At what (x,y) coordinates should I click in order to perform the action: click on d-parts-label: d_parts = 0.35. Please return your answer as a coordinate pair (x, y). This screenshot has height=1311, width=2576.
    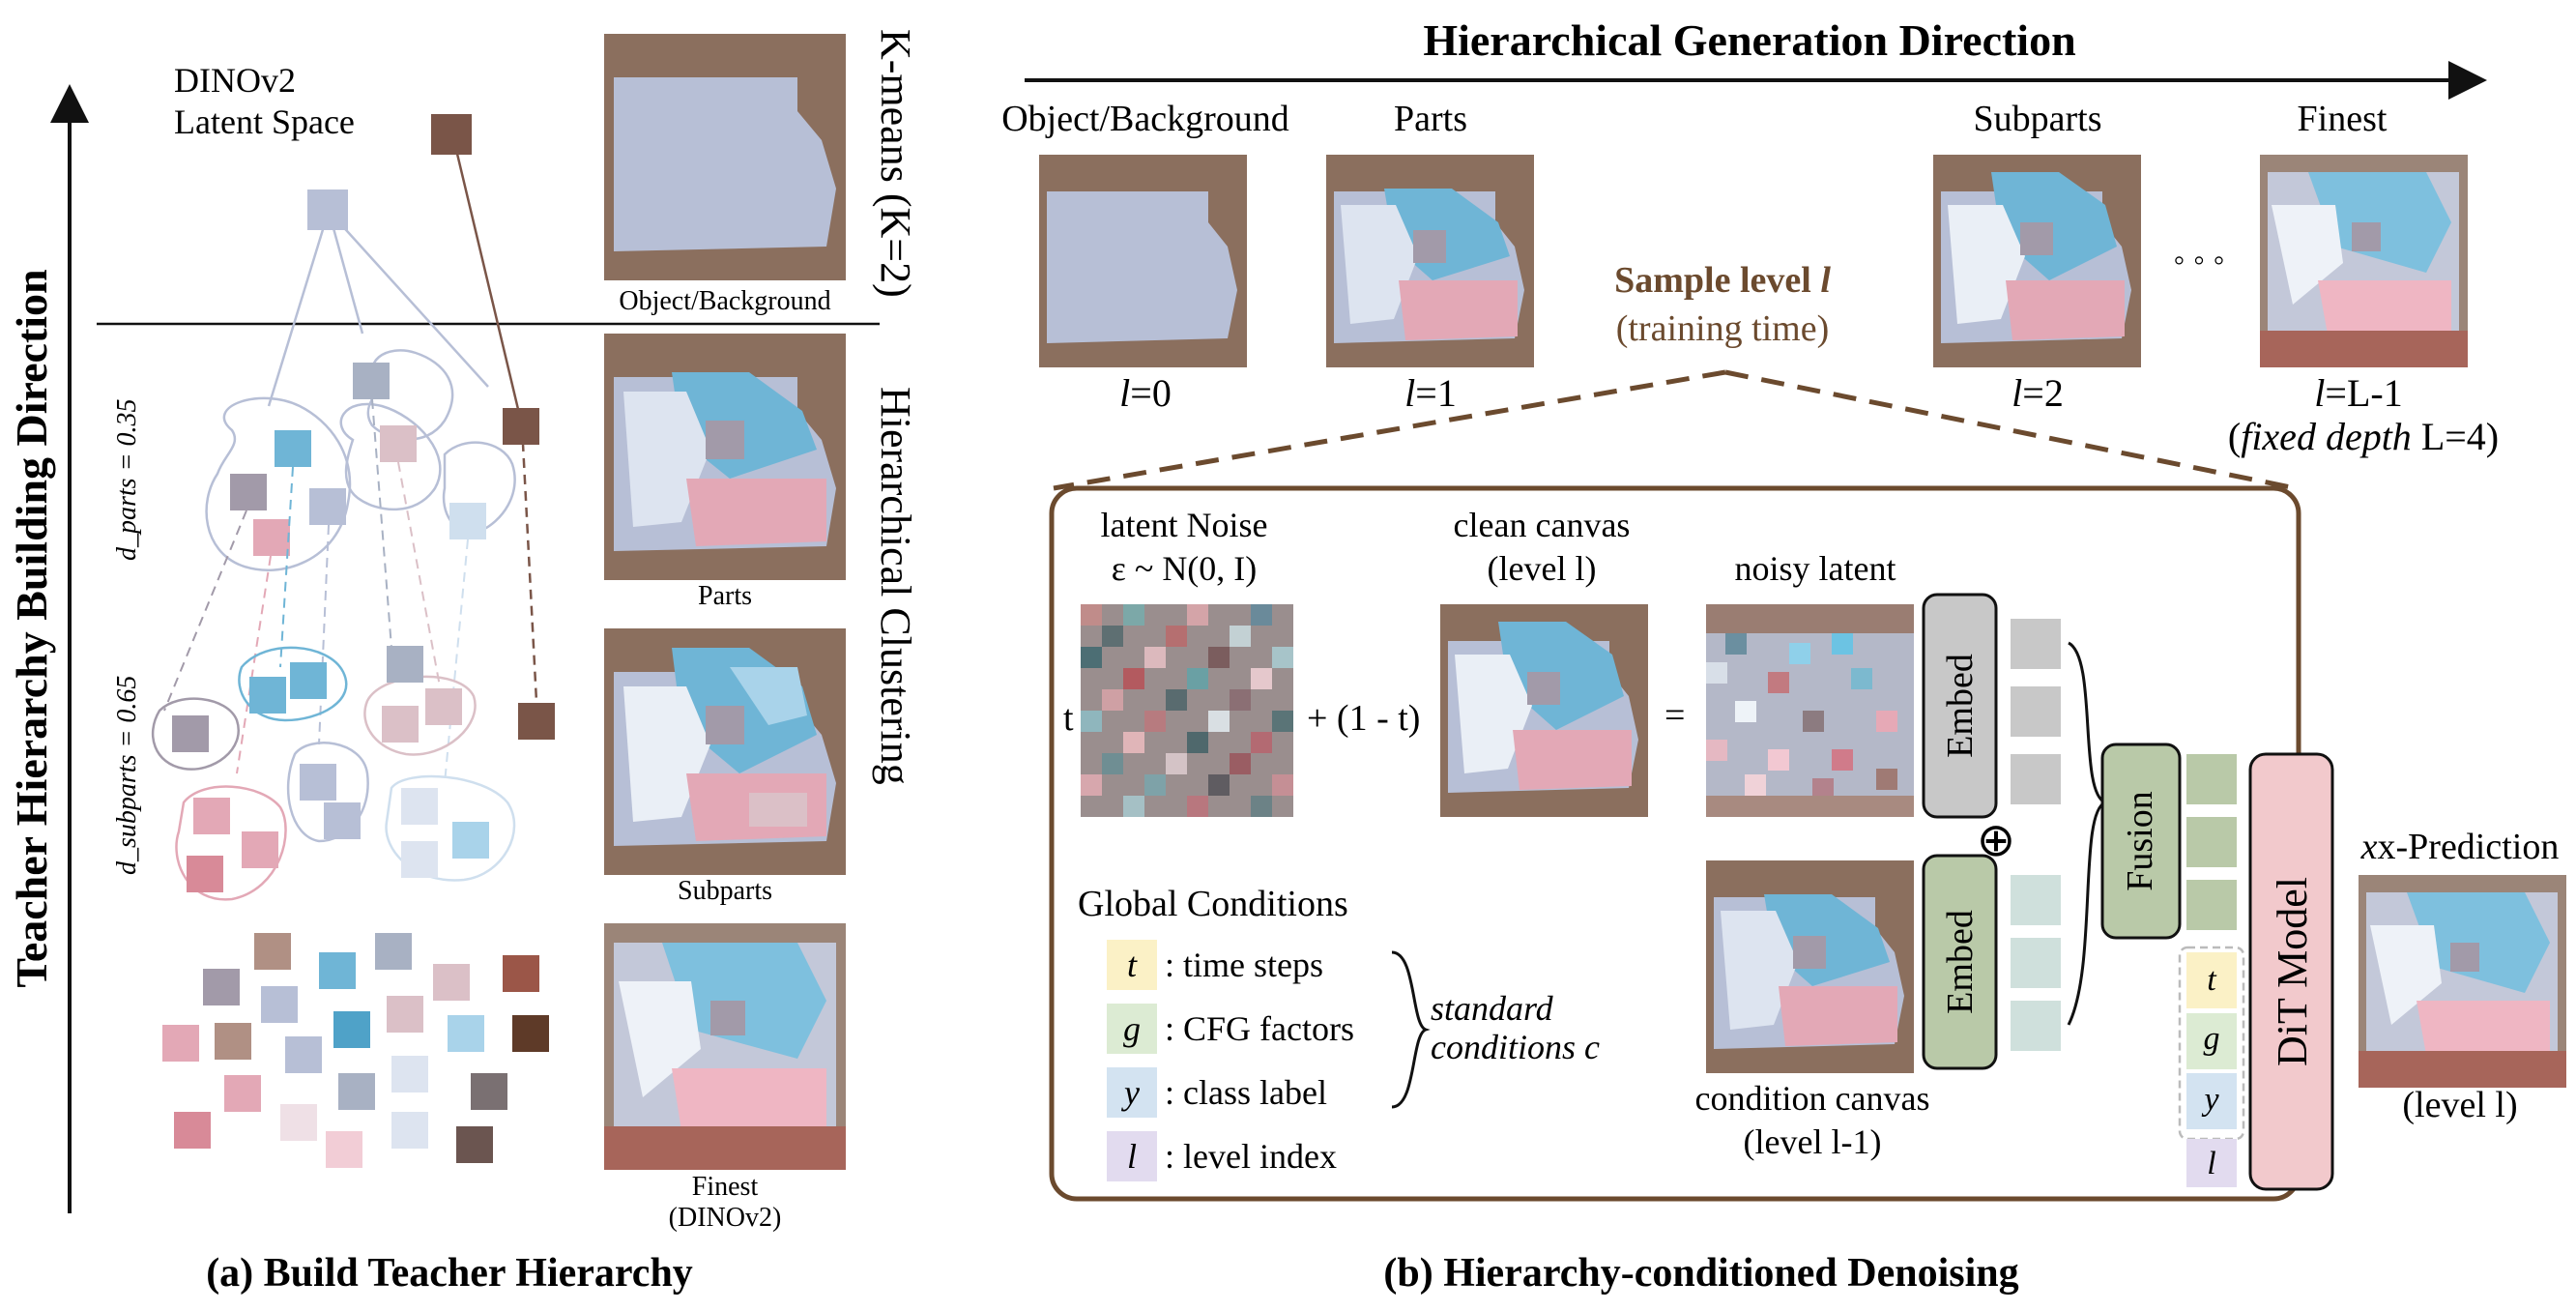
    Looking at the image, I should click on (127, 480).